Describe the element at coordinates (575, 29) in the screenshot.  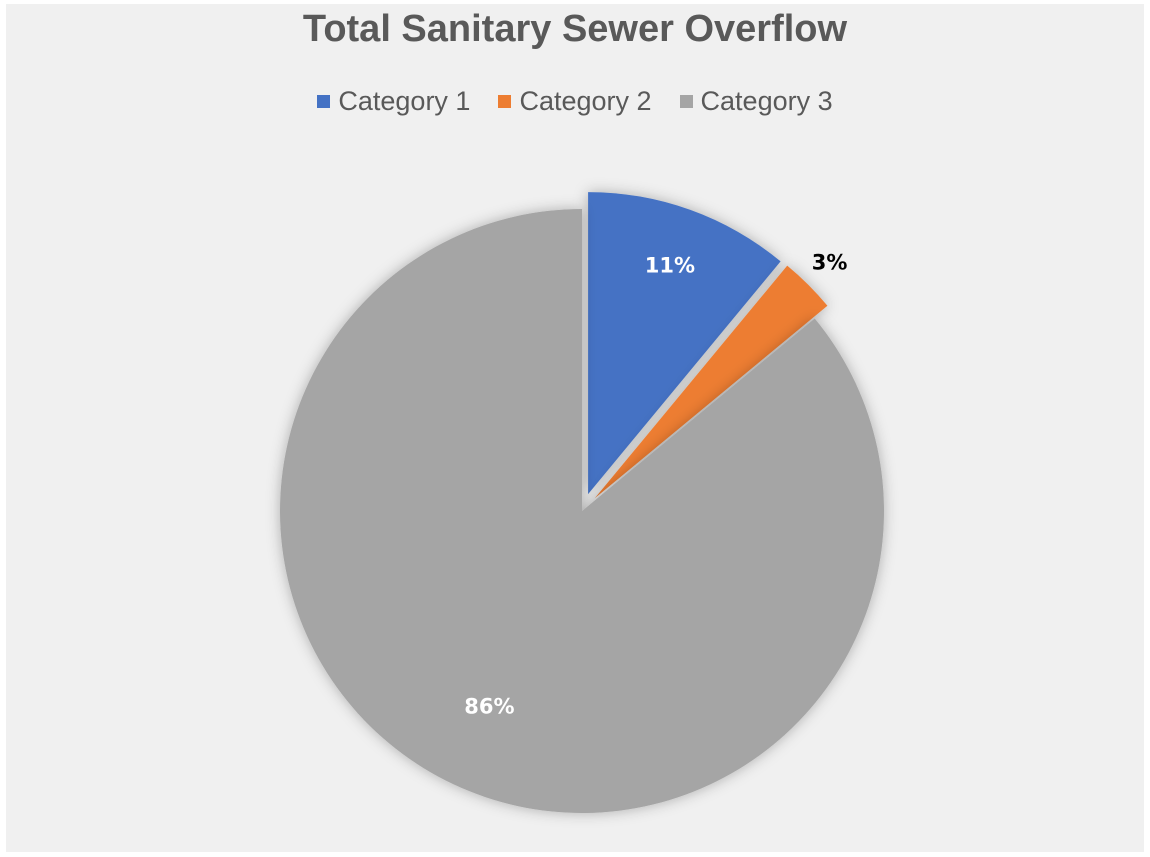
I see `chart-title: Total Sanitary Sewer Overflow` at that location.